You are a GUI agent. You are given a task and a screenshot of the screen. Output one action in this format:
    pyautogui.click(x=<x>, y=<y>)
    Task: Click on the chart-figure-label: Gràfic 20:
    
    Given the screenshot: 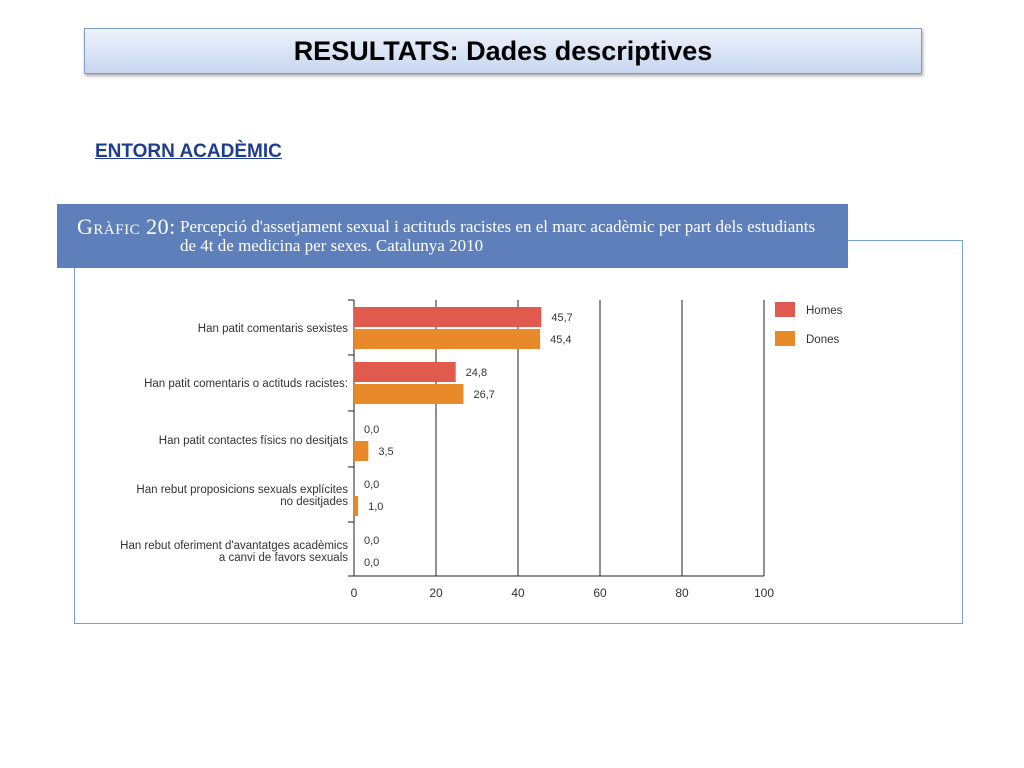 What is the action you would take?
    pyautogui.click(x=126, y=226)
    